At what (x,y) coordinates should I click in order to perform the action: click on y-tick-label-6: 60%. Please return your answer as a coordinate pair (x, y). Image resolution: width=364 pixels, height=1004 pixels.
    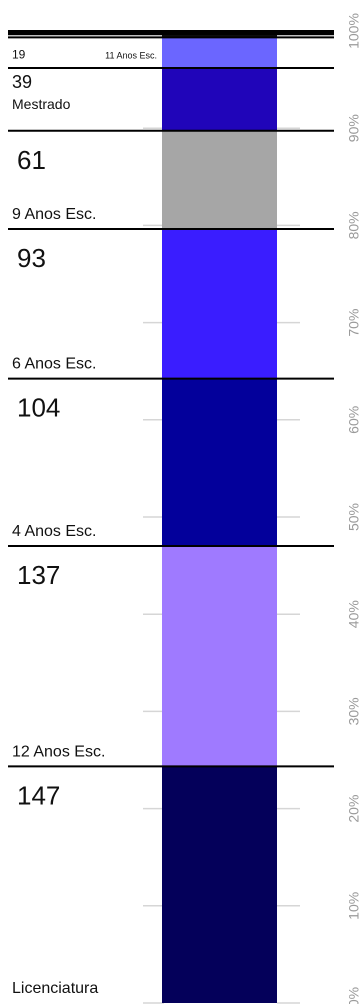
    Looking at the image, I should click on (354, 420).